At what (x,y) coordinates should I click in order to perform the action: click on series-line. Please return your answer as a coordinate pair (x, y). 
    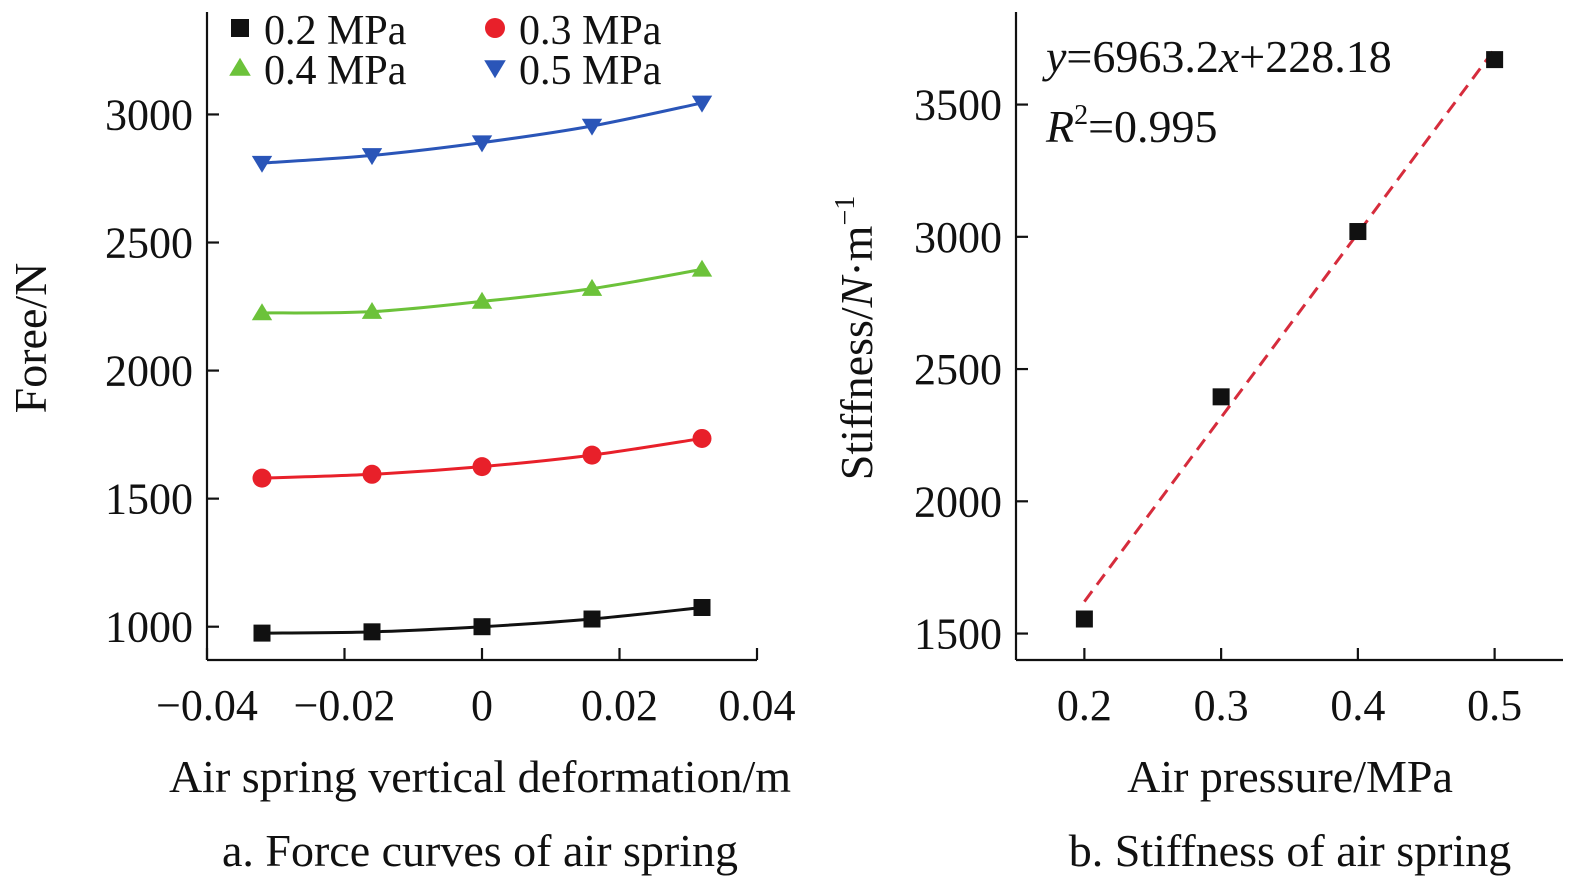
    Looking at the image, I should click on (482, 133).